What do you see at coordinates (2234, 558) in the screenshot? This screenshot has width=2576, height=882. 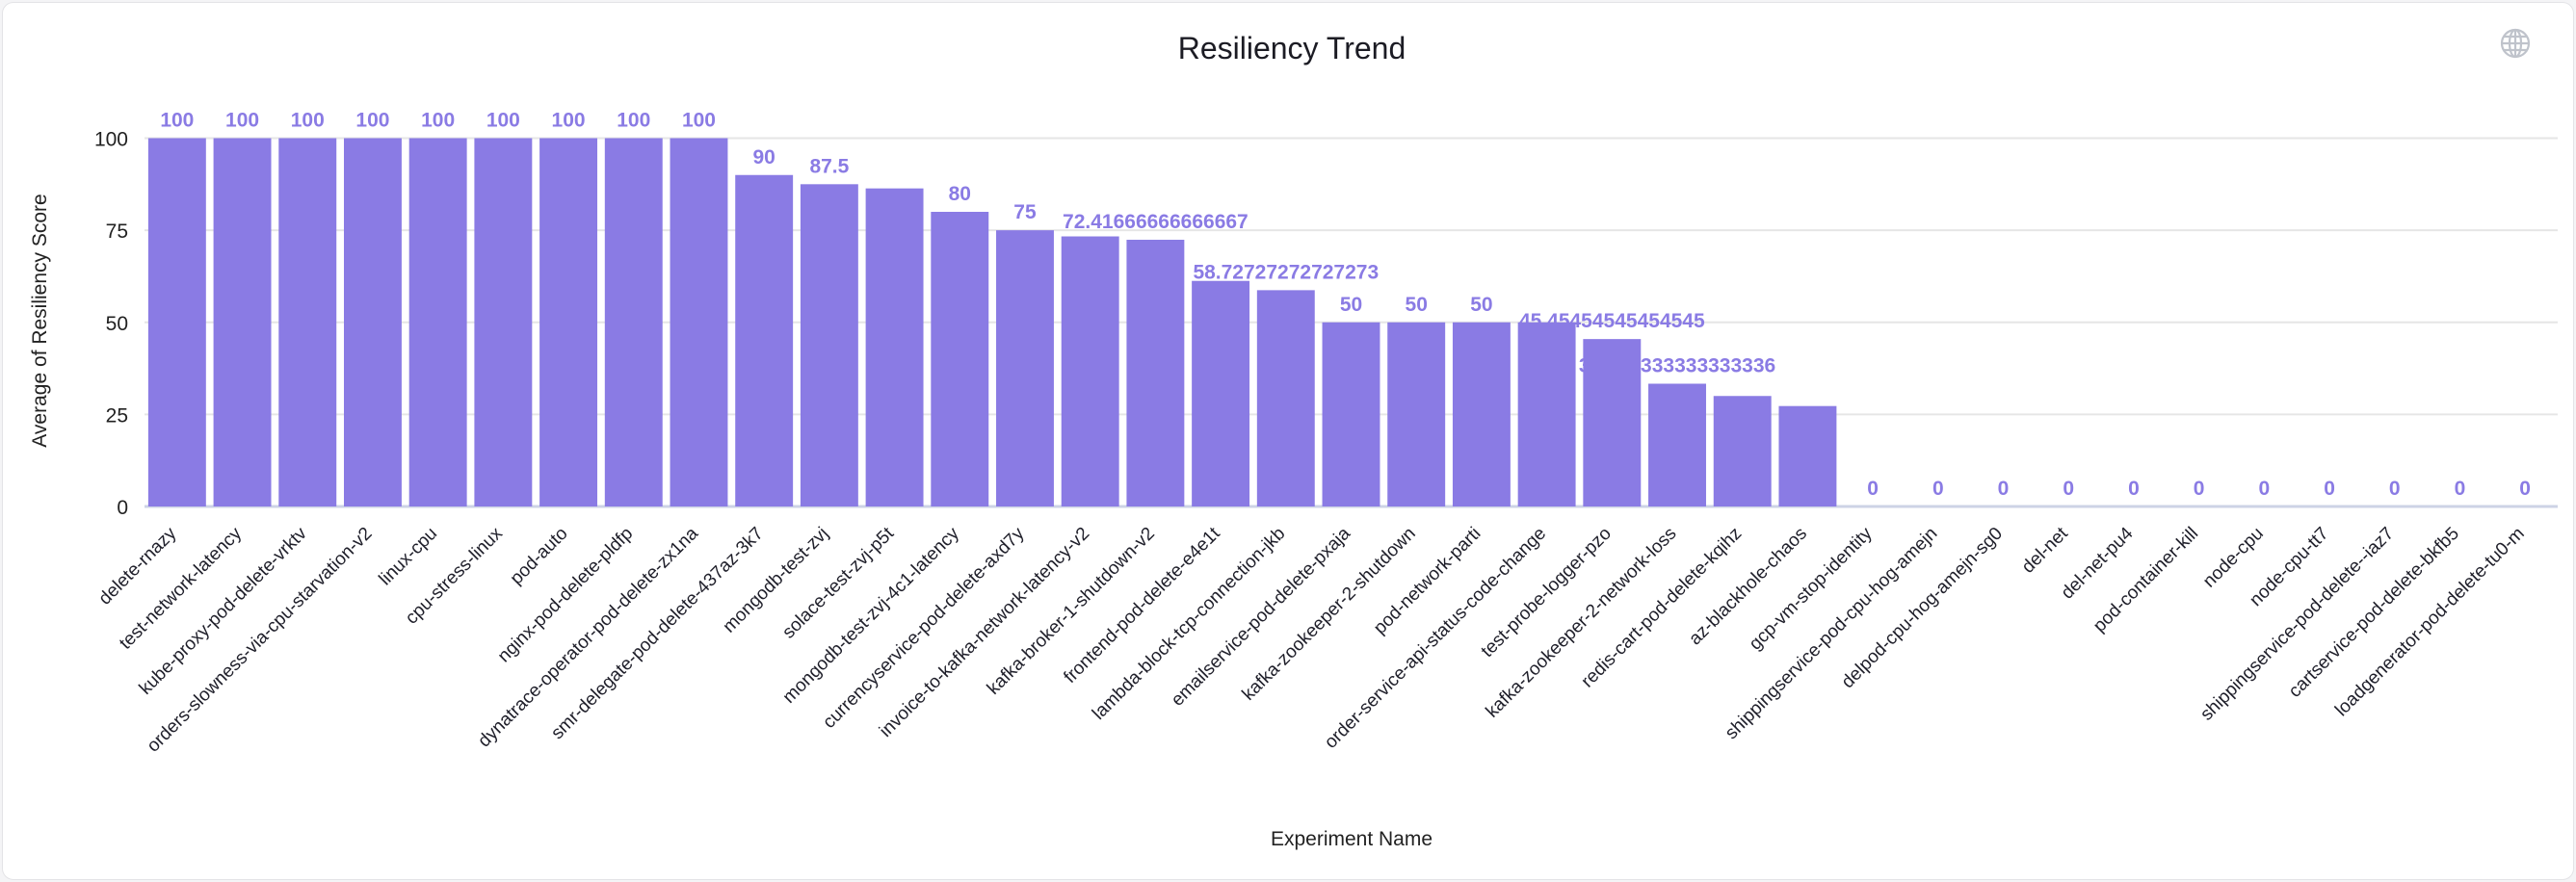 I see `x-tick-label: node-cpu` at bounding box center [2234, 558].